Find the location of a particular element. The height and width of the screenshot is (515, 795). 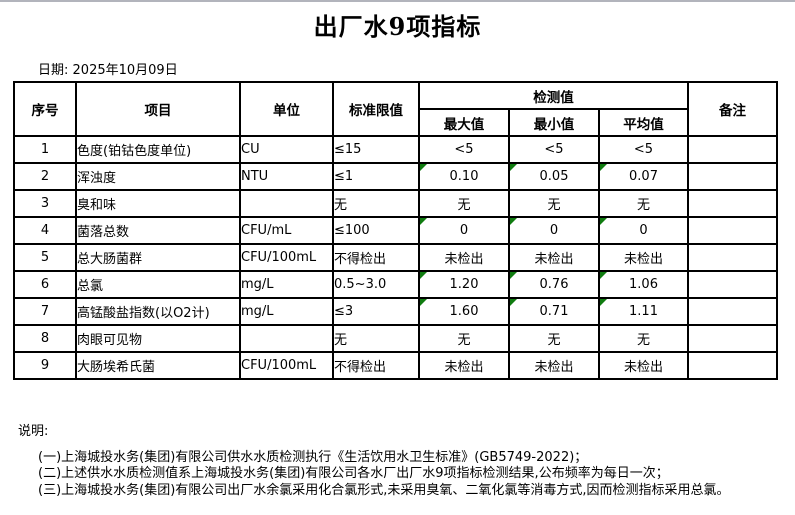

cell-item: 高锰酸盐指数(以O2计) is located at coordinates (158, 311).